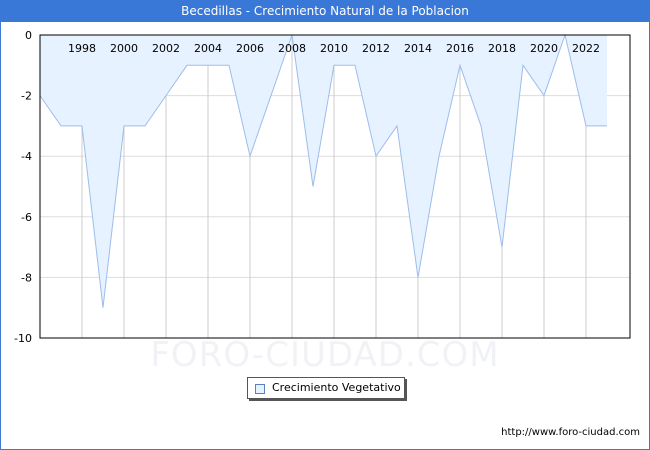 The width and height of the screenshot is (650, 450). Describe the element at coordinates (292, 48) in the screenshot. I see `x-tick-label: 2008` at that location.